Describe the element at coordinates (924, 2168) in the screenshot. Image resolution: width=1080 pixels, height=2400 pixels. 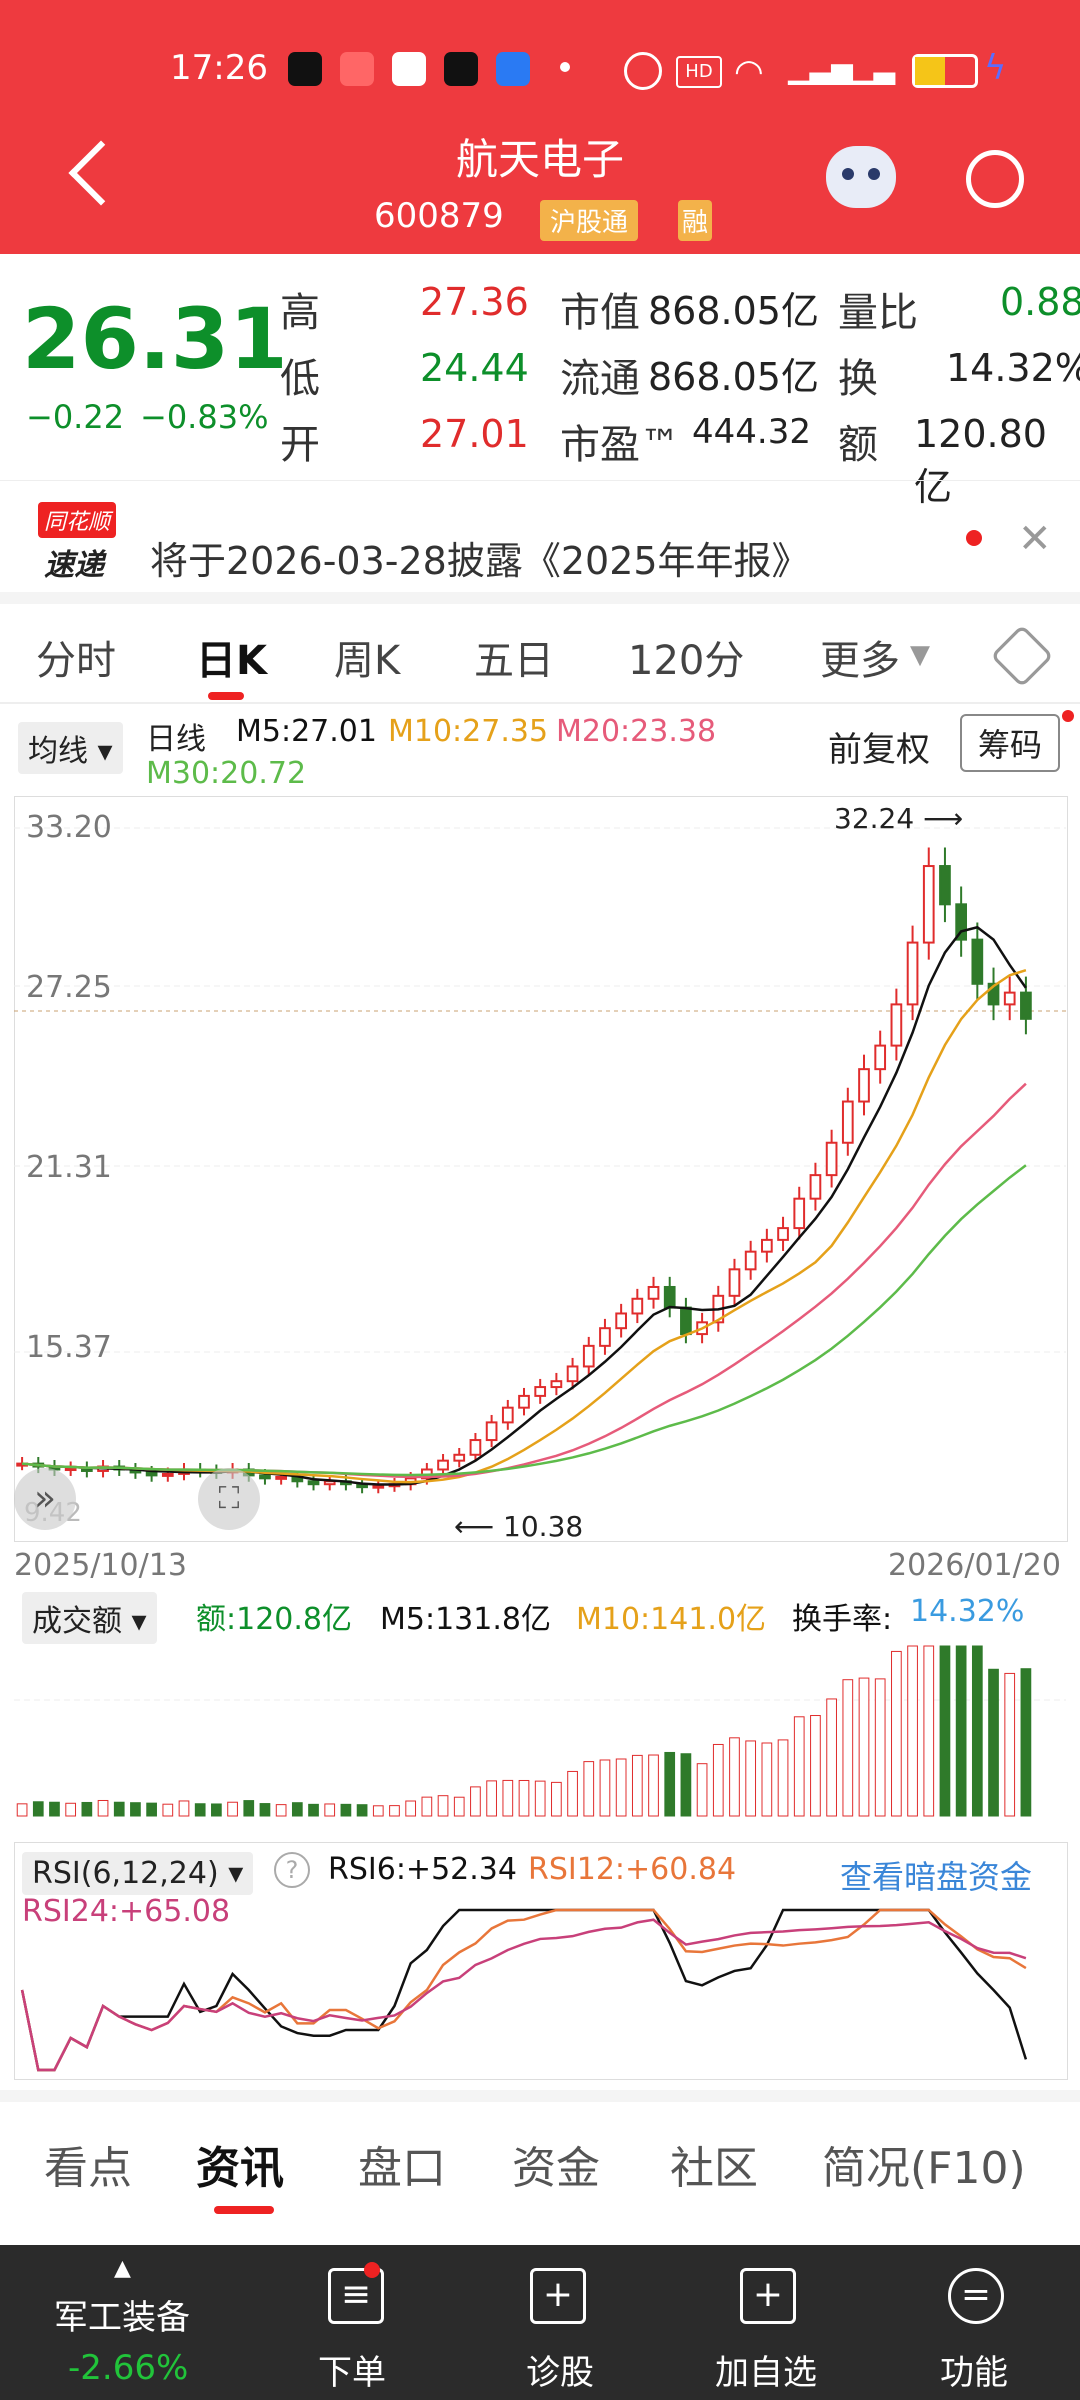
I see `tab-profile: 简况(F10)` at that location.